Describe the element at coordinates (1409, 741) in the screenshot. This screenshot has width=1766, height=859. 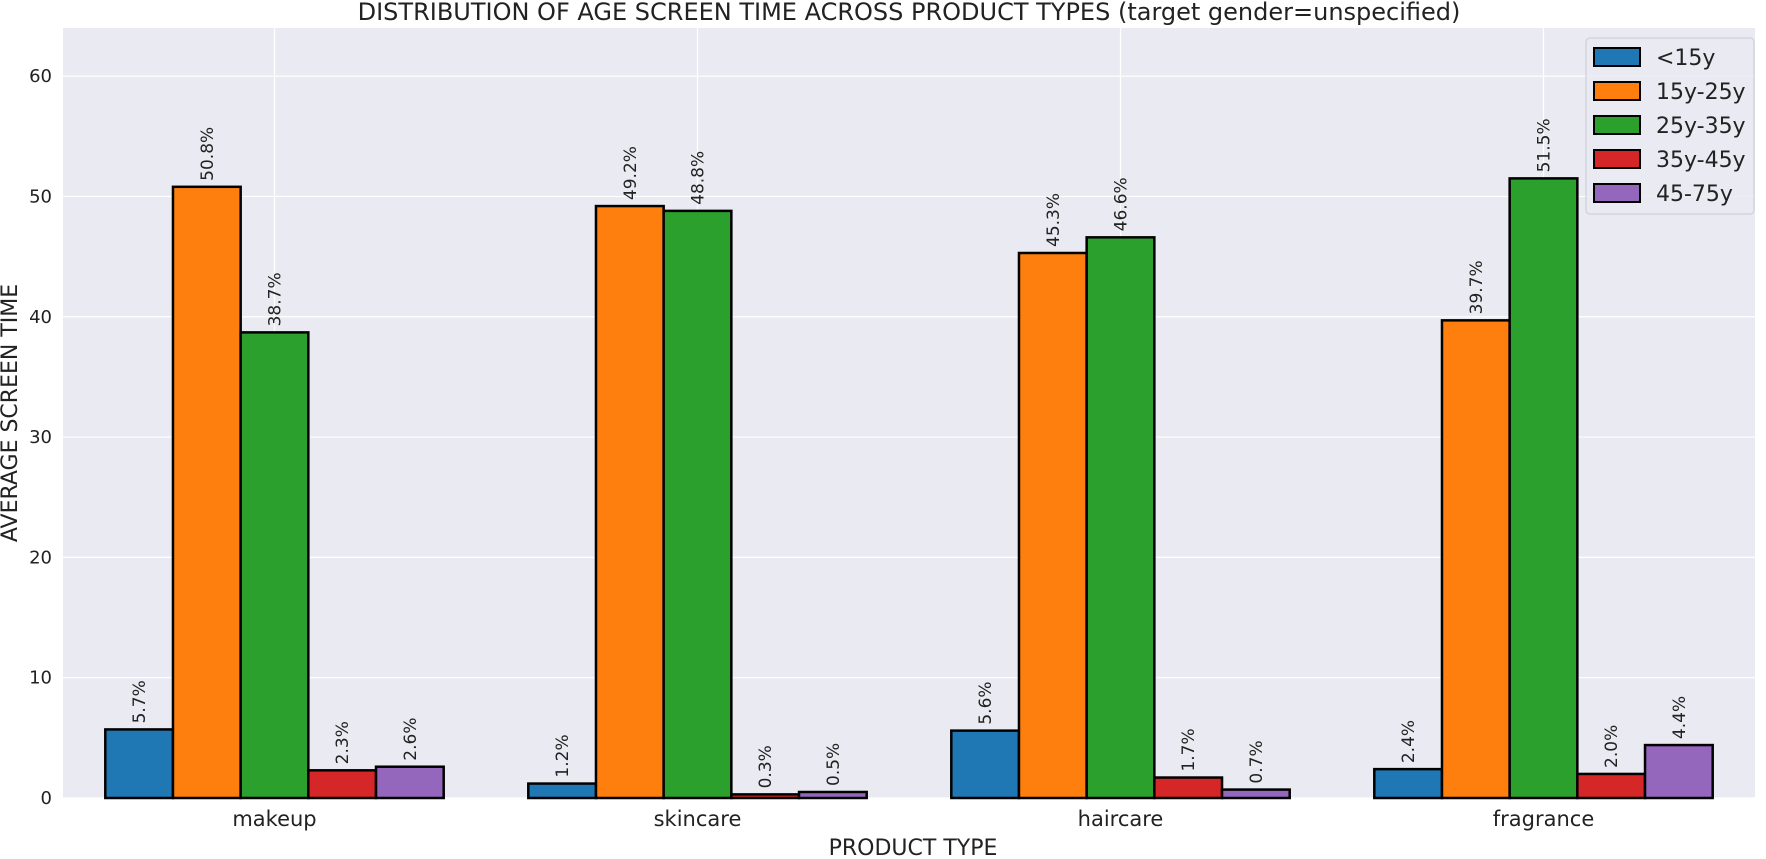
I see `data-label-fragrance-0: 2.4%` at that location.